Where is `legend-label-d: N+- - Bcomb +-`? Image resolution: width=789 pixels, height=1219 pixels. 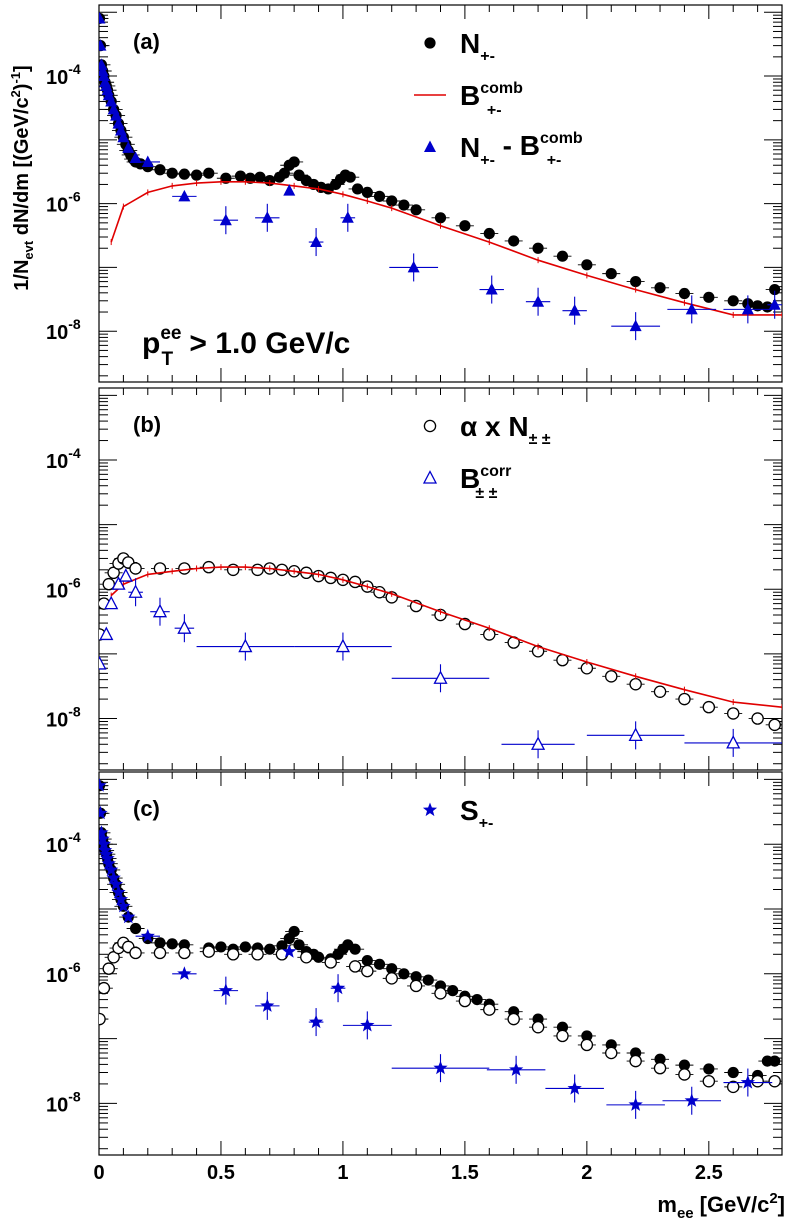
legend-label-d: N+- - Bcomb +- is located at coordinates (521, 149).